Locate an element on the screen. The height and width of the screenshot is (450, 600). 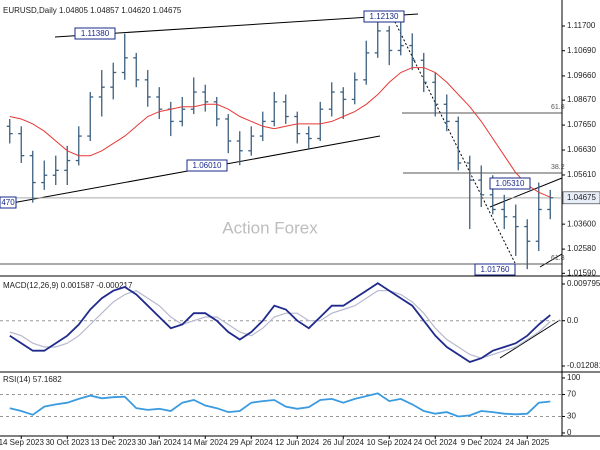
panel-title: MACD(12,26,9) 0.001587 -0.000217 is located at coordinates (68, 285).